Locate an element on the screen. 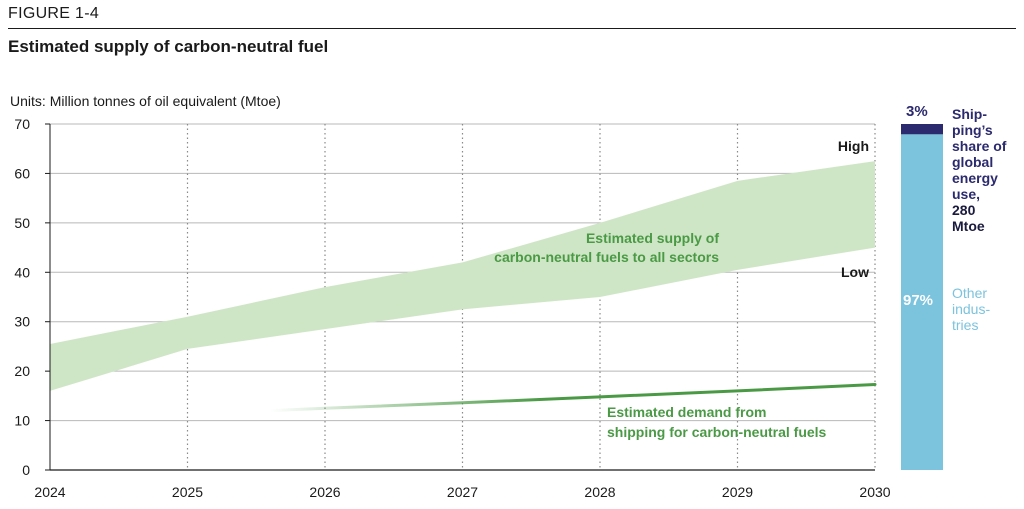 The width and height of the screenshot is (1024, 509). shipping-pct-label: 3% is located at coordinates (917, 111).